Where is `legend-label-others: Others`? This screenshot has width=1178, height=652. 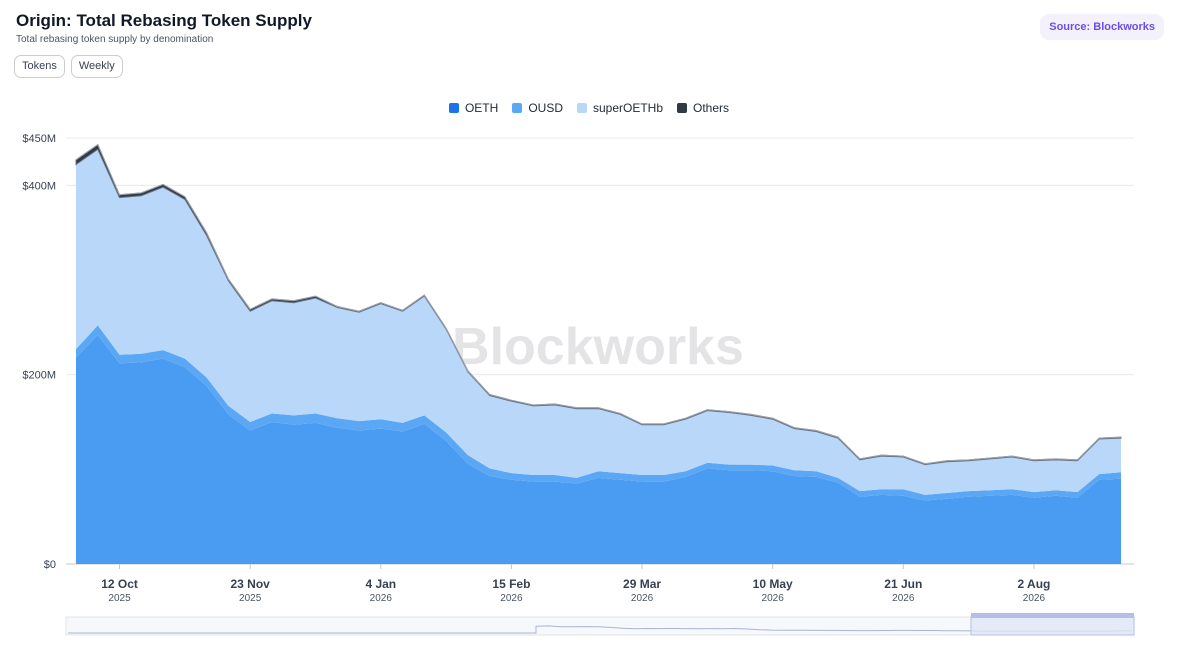 legend-label-others: Others is located at coordinates (711, 108).